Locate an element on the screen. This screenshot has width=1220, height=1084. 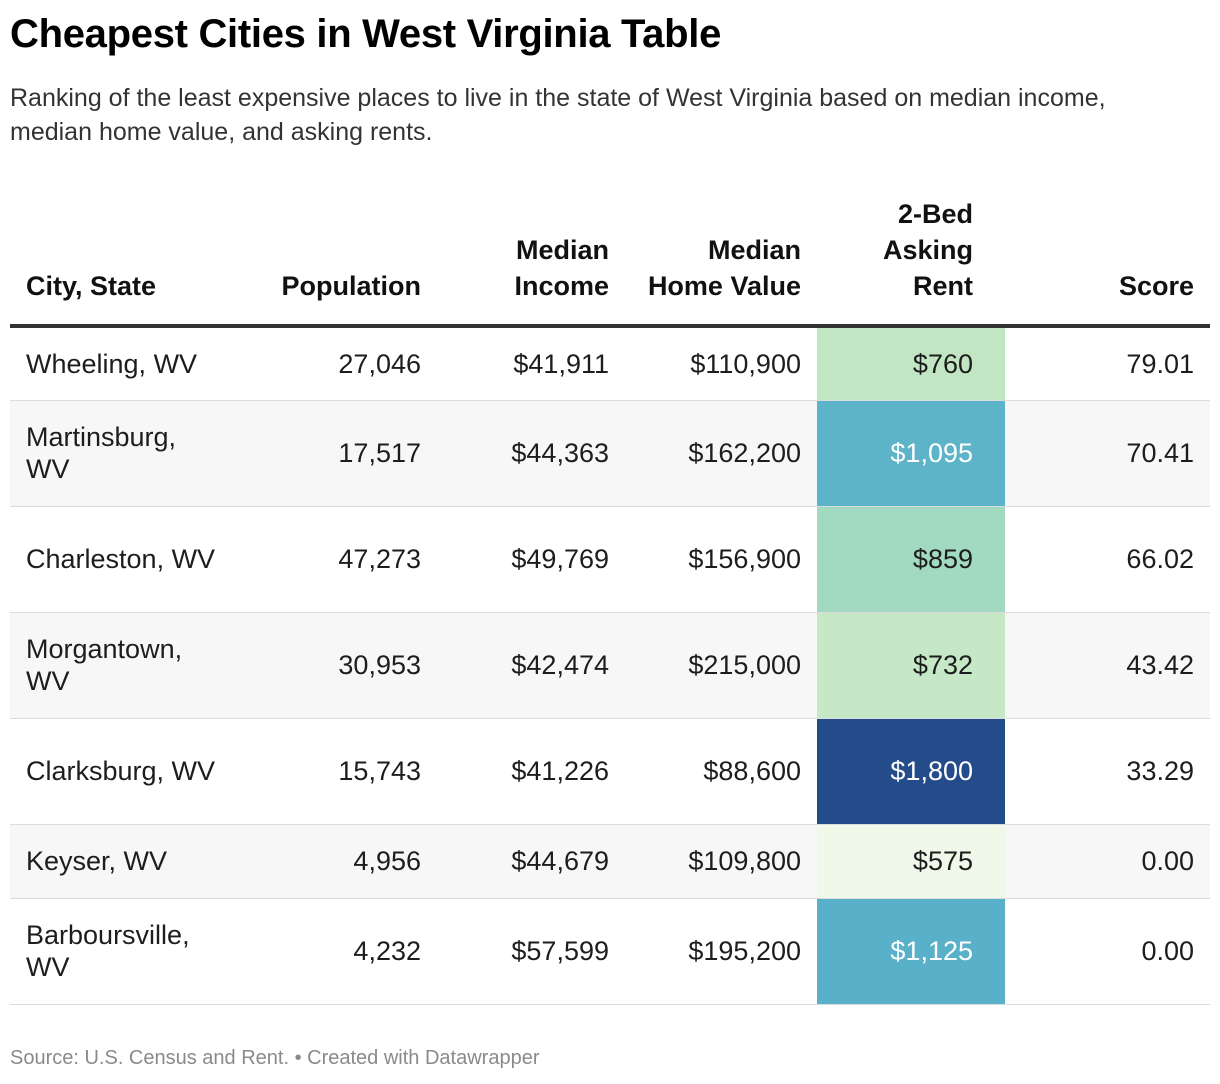
cell-score: 33.29 is located at coordinates (1107, 771).